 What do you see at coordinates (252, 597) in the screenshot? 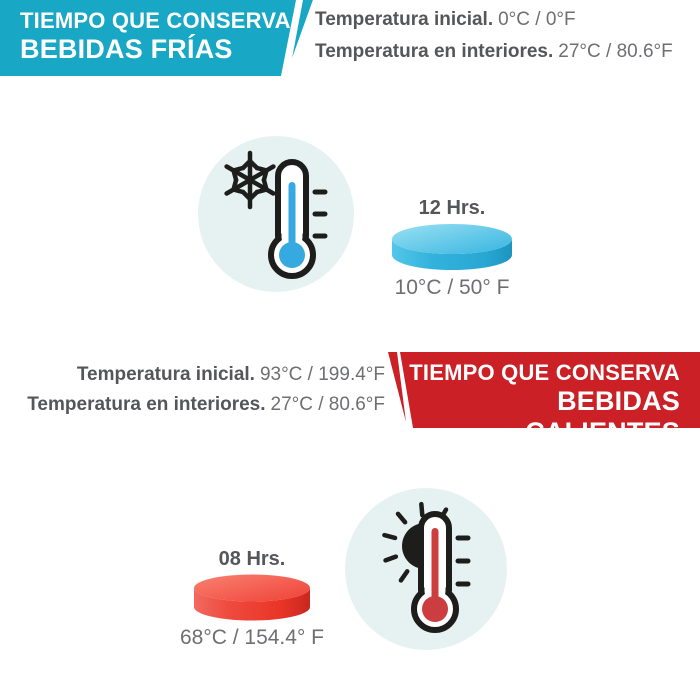
I see `hot-duration-disk` at bounding box center [252, 597].